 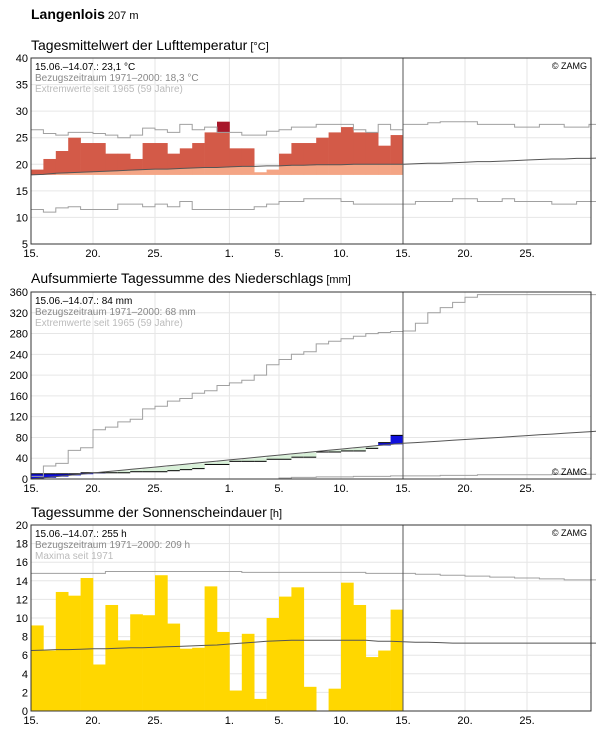 I want to click on y-tick-label: 6, so click(x=25, y=656).